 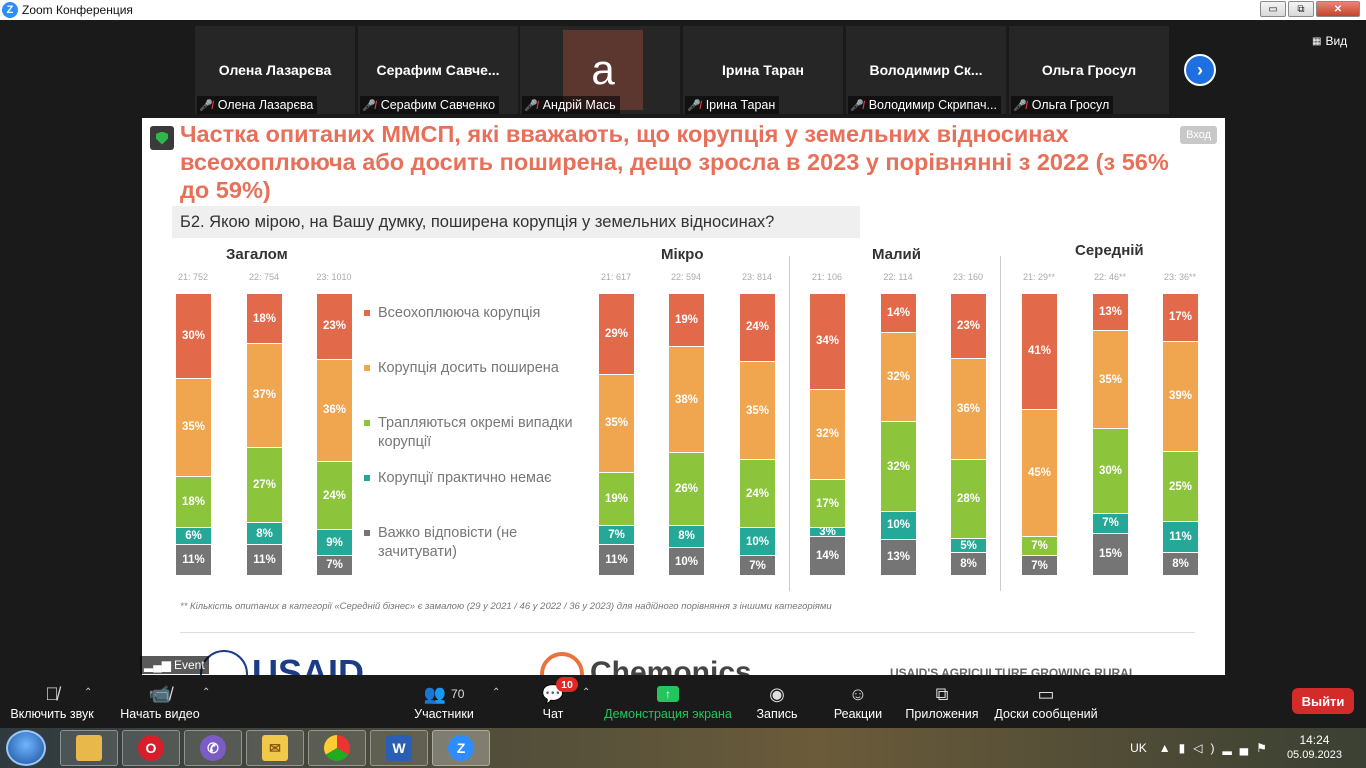 What do you see at coordinates (827, 504) in the screenshot?
I see `bar-segment: 17%` at bounding box center [827, 504].